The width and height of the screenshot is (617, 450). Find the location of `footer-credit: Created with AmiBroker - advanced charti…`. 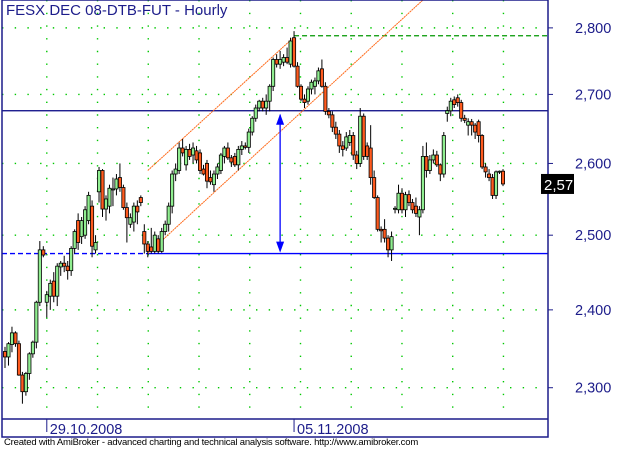

footer-credit: Created with AmiBroker - advanced charti… is located at coordinates (211, 442).